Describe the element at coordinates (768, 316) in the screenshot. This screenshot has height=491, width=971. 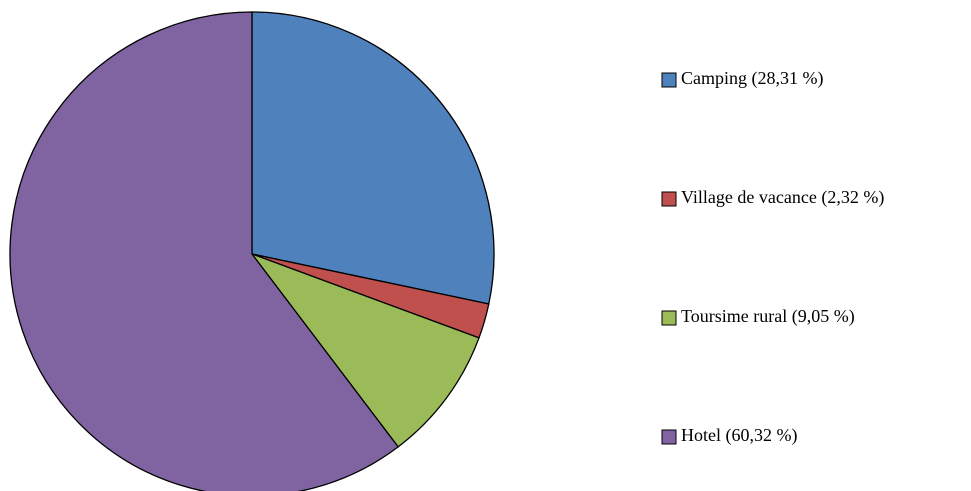
I see `legend-label: Toursime rural (9,05 %)` at that location.